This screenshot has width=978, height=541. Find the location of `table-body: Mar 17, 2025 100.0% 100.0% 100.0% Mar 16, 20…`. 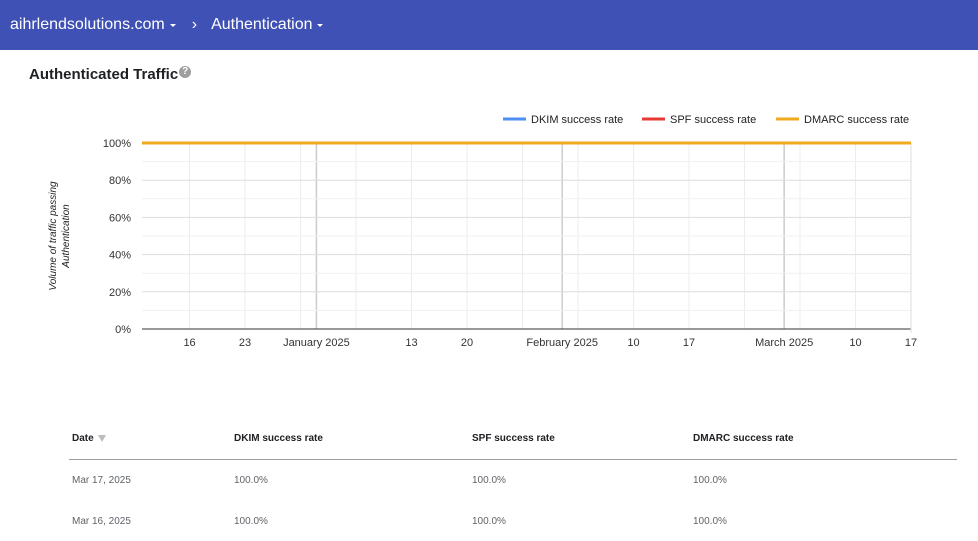

table-body: Mar 17, 2025 100.0% 100.0% 100.0% Mar 16, 20… is located at coordinates (513, 500).